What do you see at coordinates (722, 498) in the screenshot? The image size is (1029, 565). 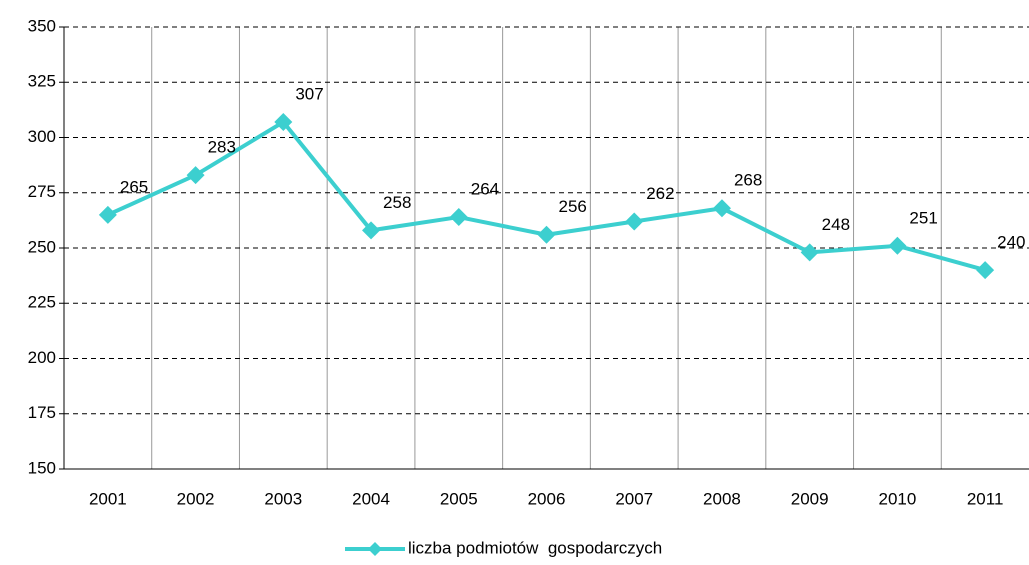 I see `x-tick-label: 2008` at bounding box center [722, 498].